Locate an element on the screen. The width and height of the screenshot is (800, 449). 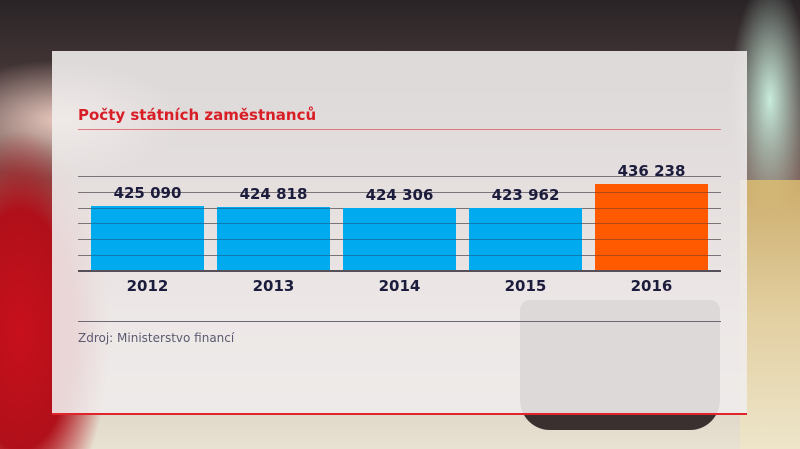
x-tick-2015: 2015 is located at coordinates (525, 286).